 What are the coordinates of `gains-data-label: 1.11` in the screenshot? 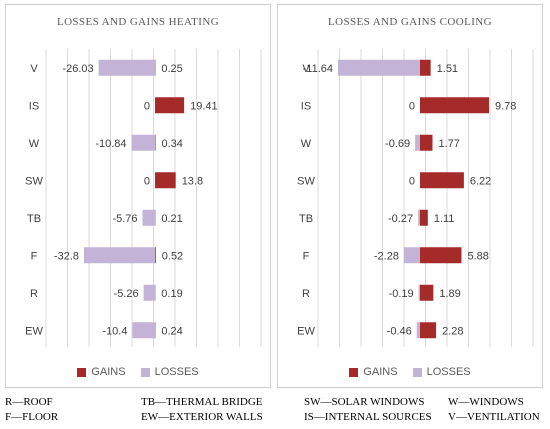 It's located at (444, 219).